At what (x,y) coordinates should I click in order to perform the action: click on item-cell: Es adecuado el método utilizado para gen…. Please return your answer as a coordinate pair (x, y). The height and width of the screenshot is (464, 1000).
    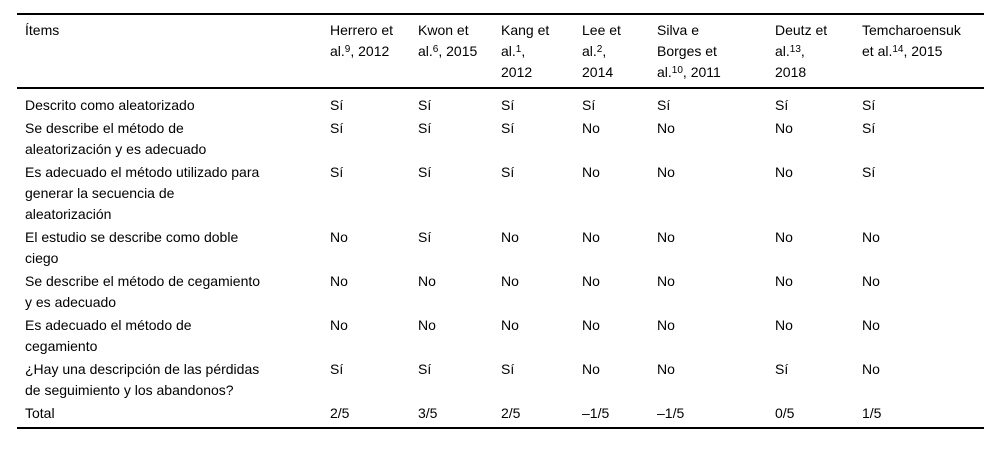
    Looking at the image, I should click on (173, 194).